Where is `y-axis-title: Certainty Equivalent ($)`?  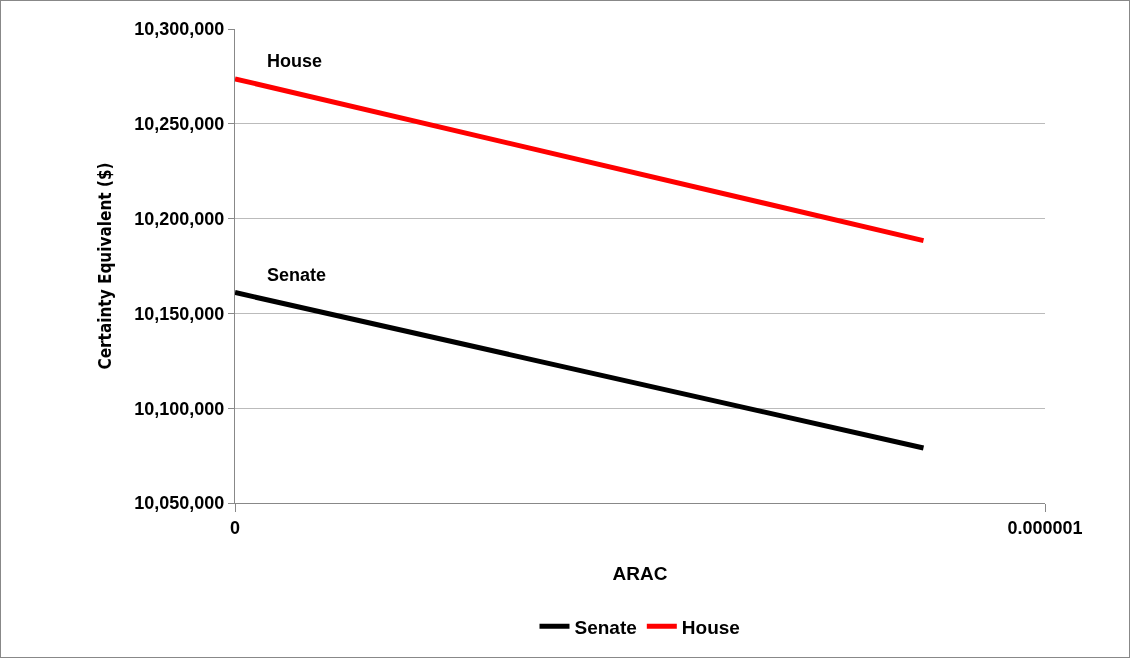
y-axis-title: Certainty Equivalent ($) is located at coordinates (104, 266).